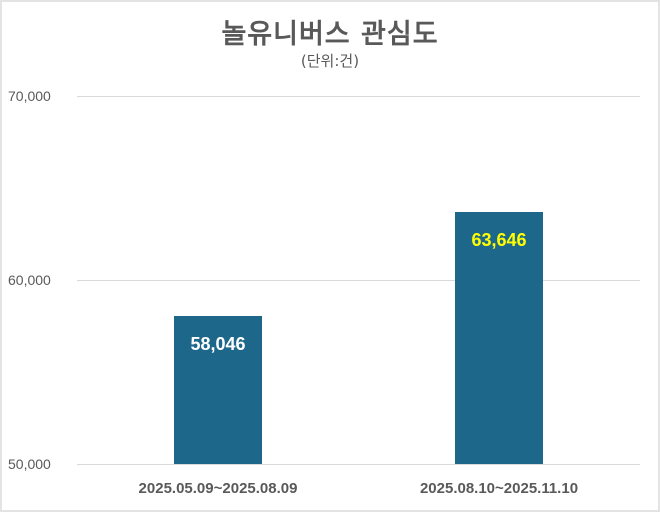 The height and width of the screenshot is (512, 660). Describe the element at coordinates (218, 390) in the screenshot. I see `bar-period-1: 58,046` at that location.